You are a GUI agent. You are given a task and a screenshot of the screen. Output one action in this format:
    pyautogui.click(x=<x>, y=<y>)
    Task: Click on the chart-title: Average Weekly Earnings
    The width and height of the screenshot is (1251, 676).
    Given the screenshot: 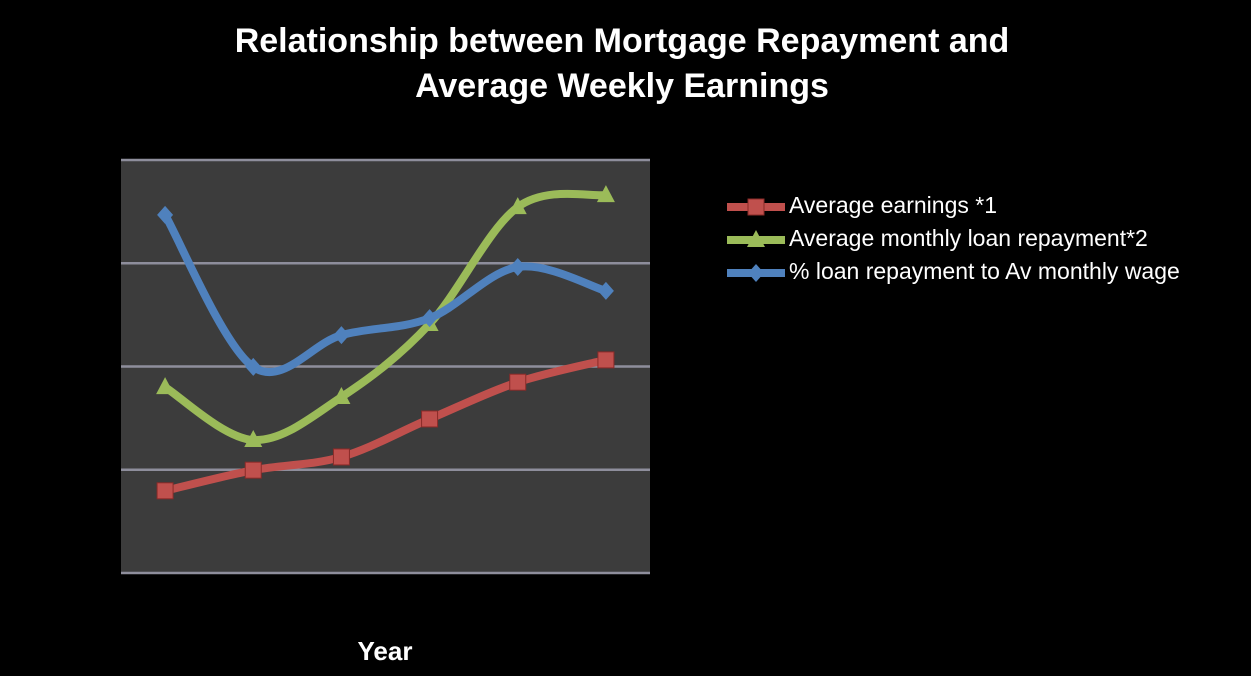 What is the action you would take?
    pyautogui.click(x=622, y=86)
    